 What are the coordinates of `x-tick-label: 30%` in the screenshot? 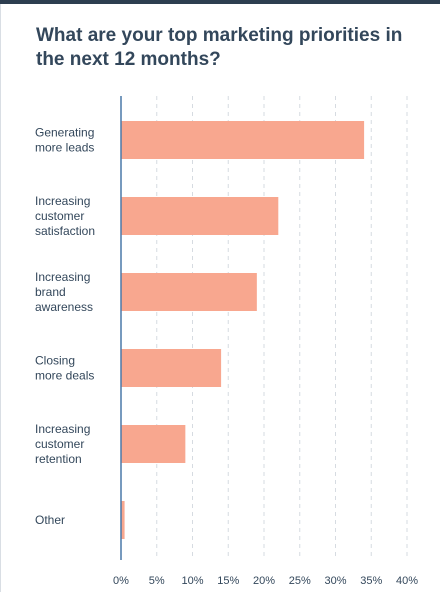 It's located at (335, 581).